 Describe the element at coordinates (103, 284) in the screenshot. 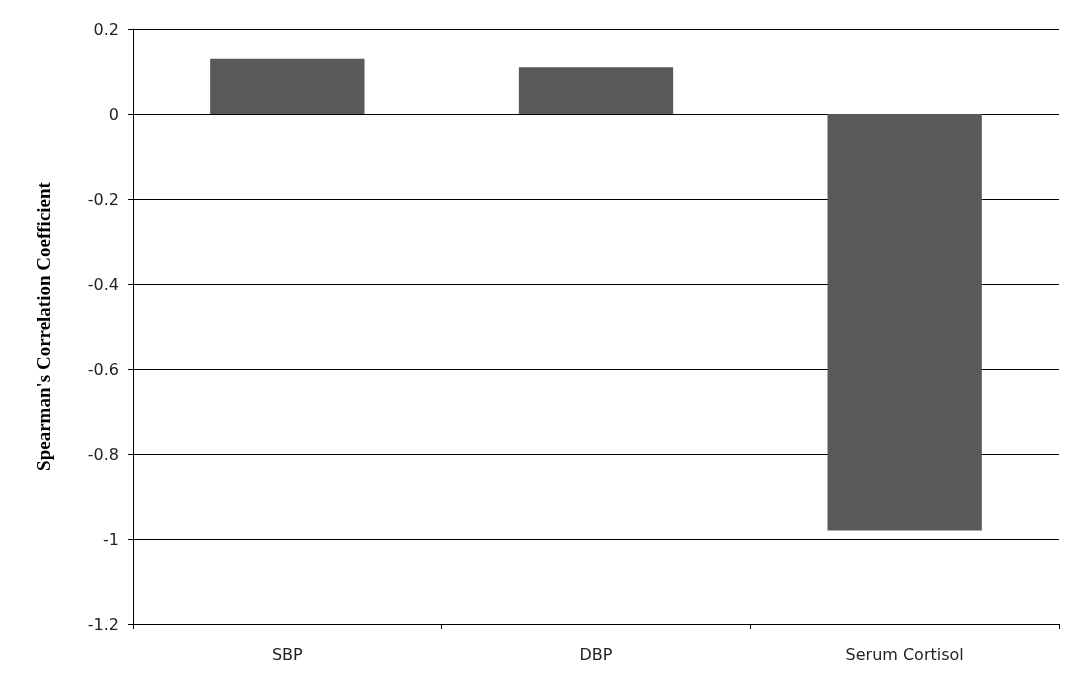

I see `y-tick-label: -0.4` at that location.